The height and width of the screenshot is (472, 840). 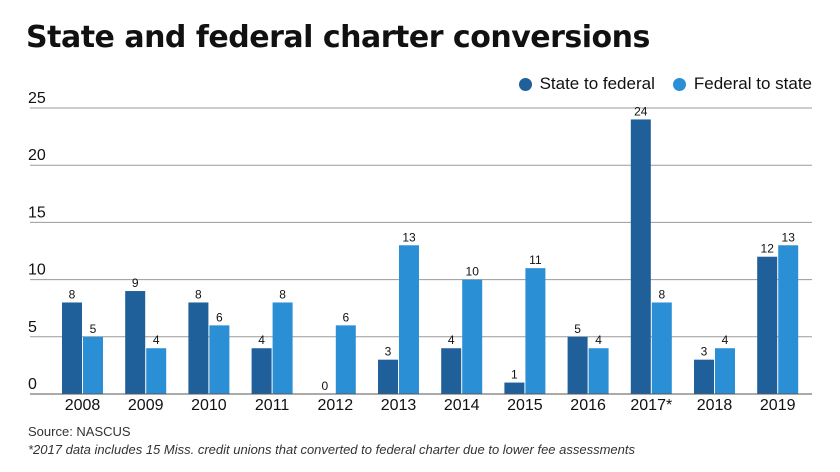 What do you see at coordinates (577, 329) in the screenshot?
I see `data-label-state-to-federal-2016: 5` at bounding box center [577, 329].